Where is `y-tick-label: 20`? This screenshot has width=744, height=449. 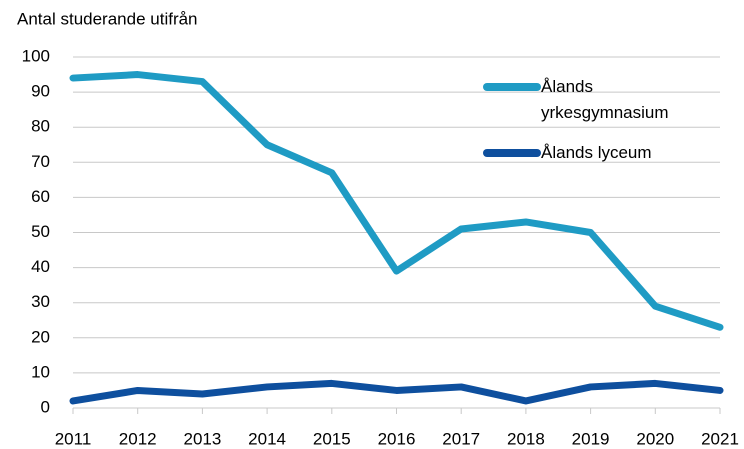 y-tick-label: 20 is located at coordinates (40, 336).